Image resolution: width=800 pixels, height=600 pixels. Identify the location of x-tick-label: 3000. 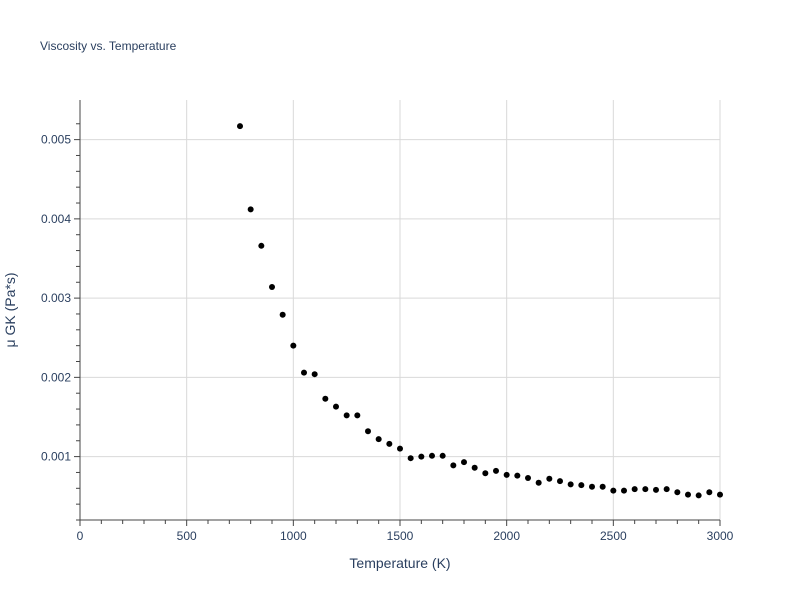
(720, 536).